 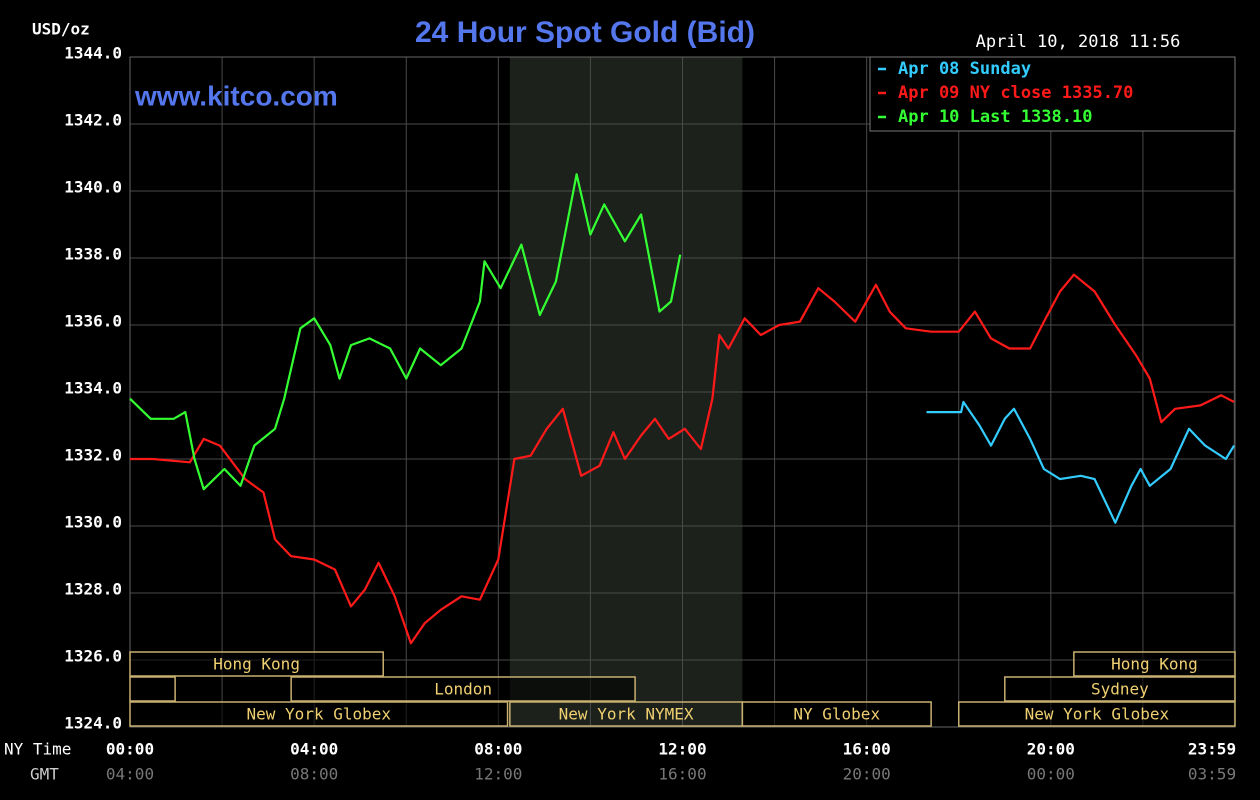 I want to click on legend-box, so click(x=1052, y=94).